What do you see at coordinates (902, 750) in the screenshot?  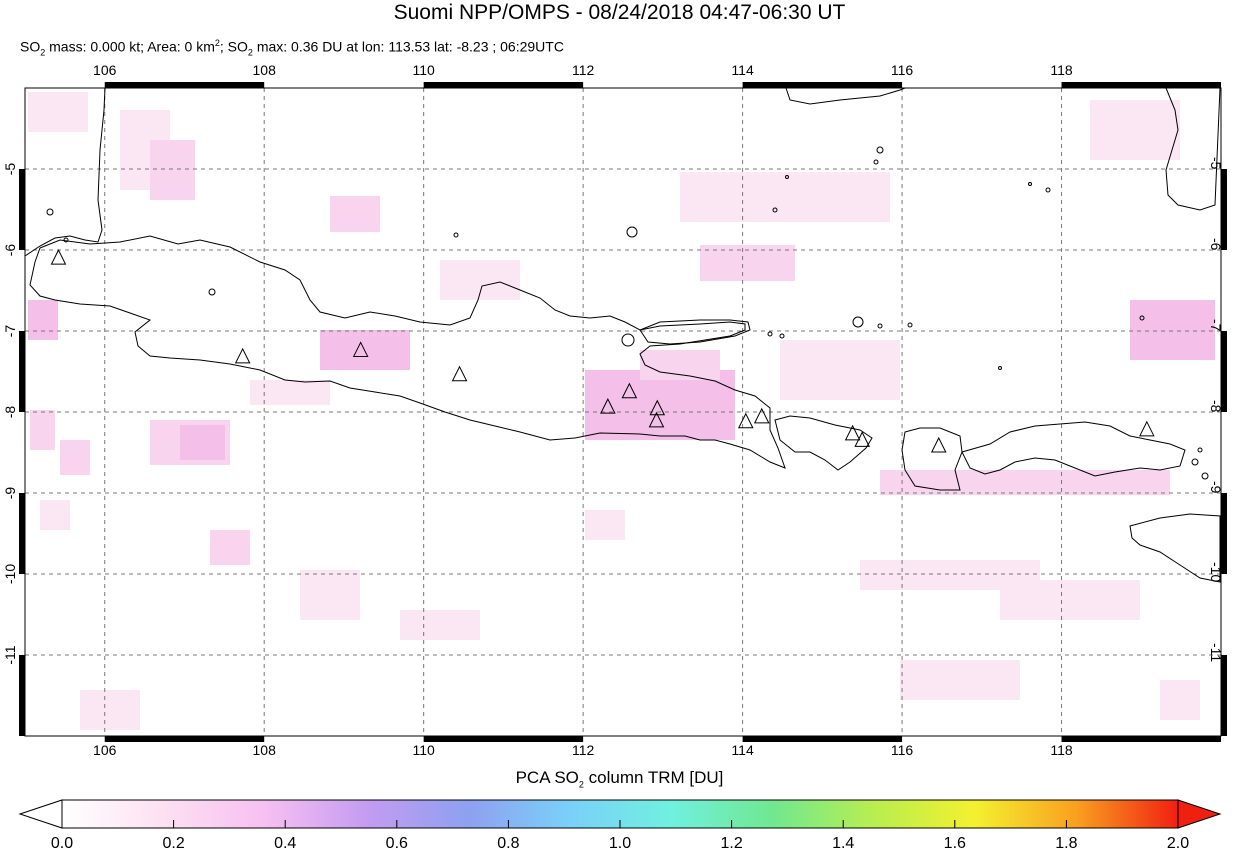 I see `lon-tick-label-bottom: 116` at bounding box center [902, 750].